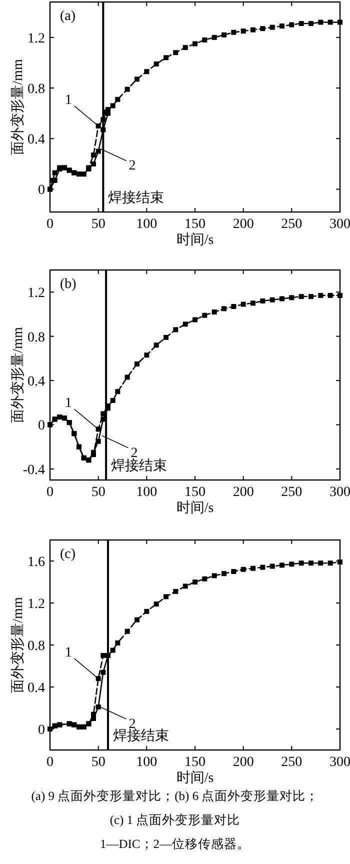  I want to click on text: (a) 9 点面外变形量对比；(b) 6 点面外变形量对比；, so click(175, 796).